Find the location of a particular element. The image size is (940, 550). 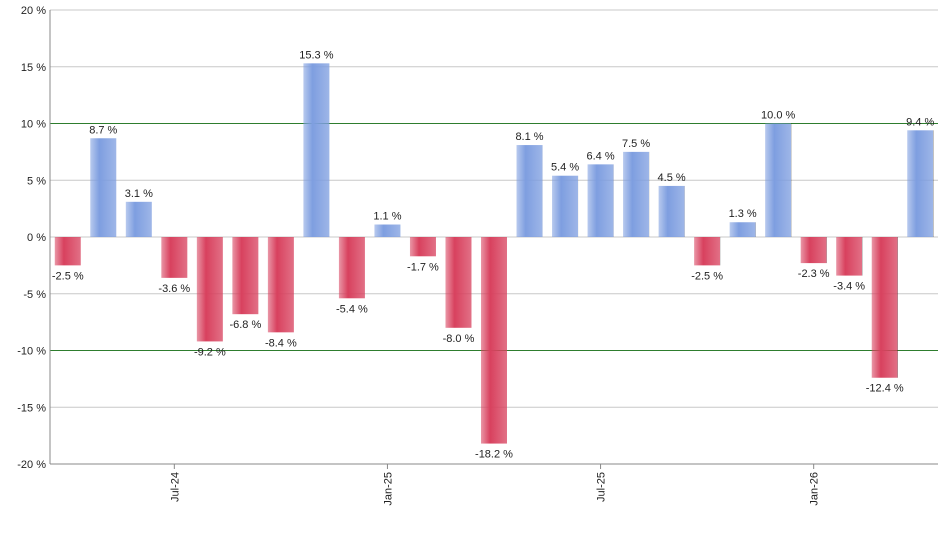

y-tick-label: -20 % is located at coordinates (31, 465).